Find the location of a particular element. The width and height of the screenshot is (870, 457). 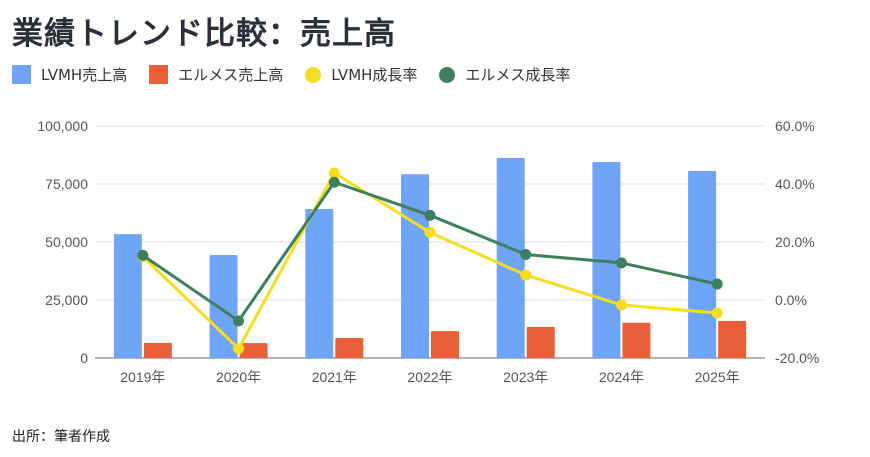

legend-label: LVMH成長率 is located at coordinates (374, 75).